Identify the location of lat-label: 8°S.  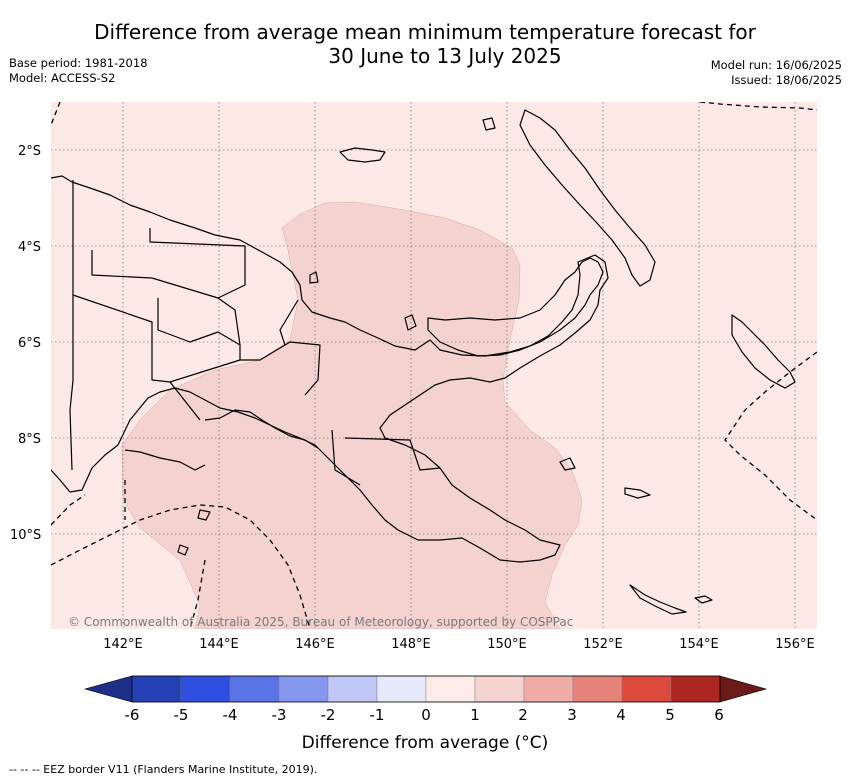
(29, 439).